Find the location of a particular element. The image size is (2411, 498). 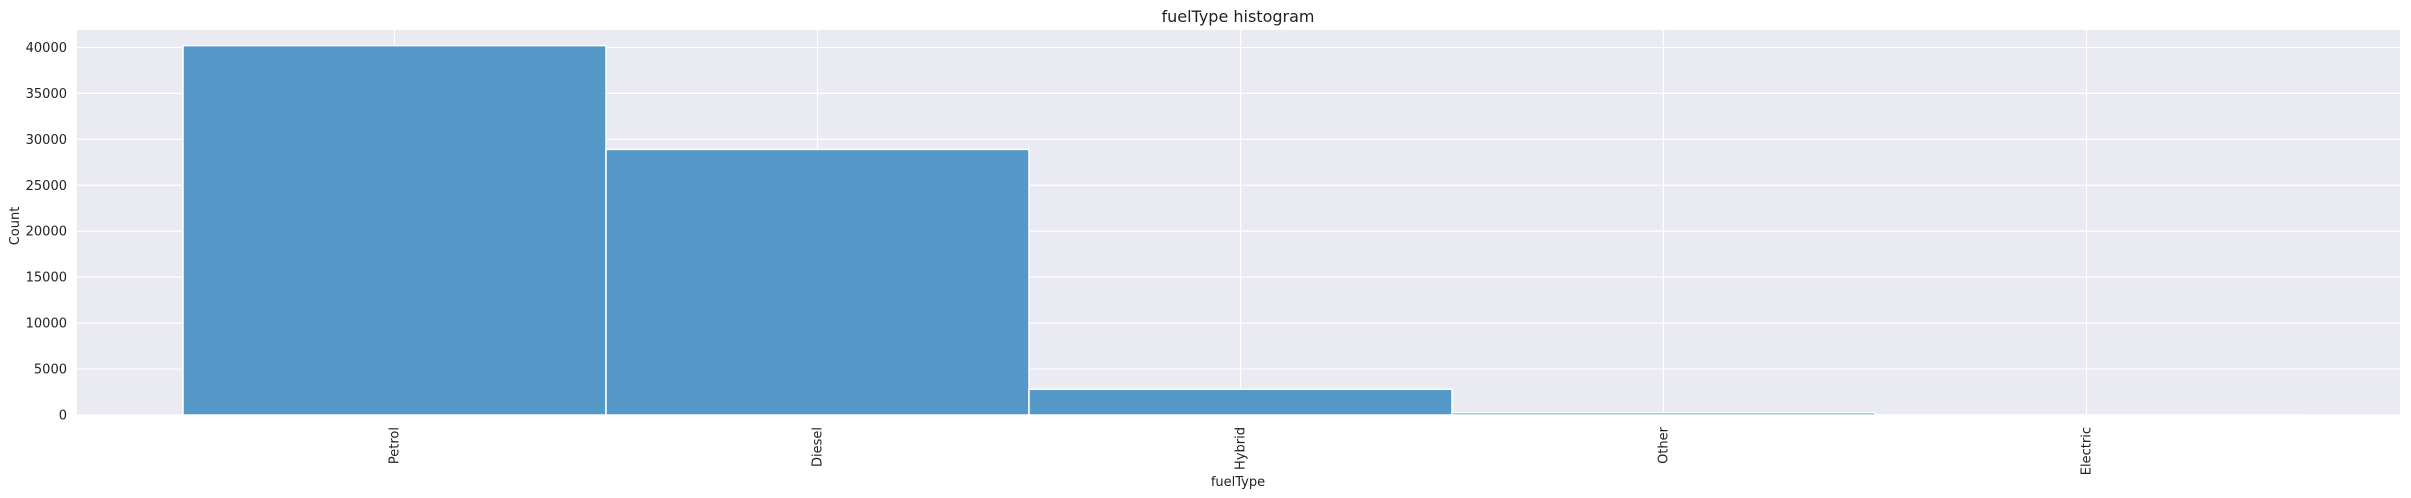

y-tick-label: 5000 is located at coordinates (50, 370).